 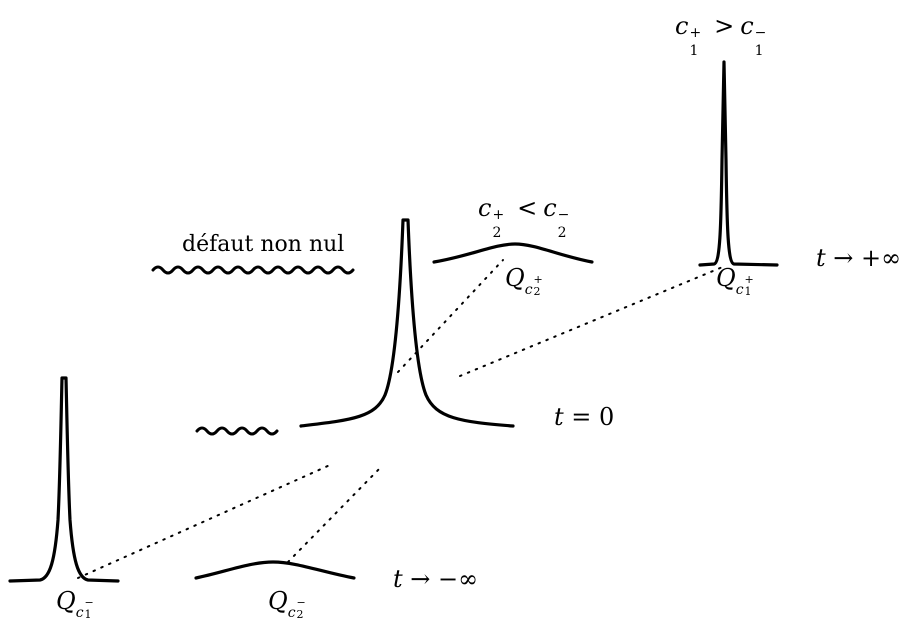 I want to click on q-c2-minus-c: c, so click(x=291, y=613).